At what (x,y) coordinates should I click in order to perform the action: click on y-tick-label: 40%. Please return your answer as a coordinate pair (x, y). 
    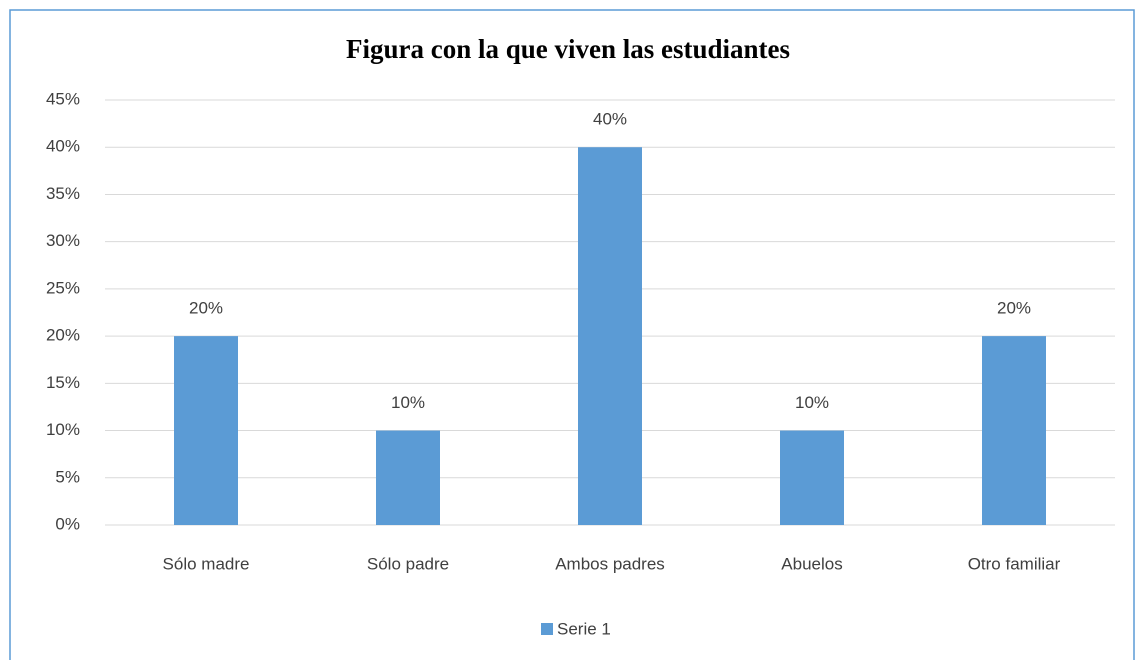
    Looking at the image, I should click on (63, 146).